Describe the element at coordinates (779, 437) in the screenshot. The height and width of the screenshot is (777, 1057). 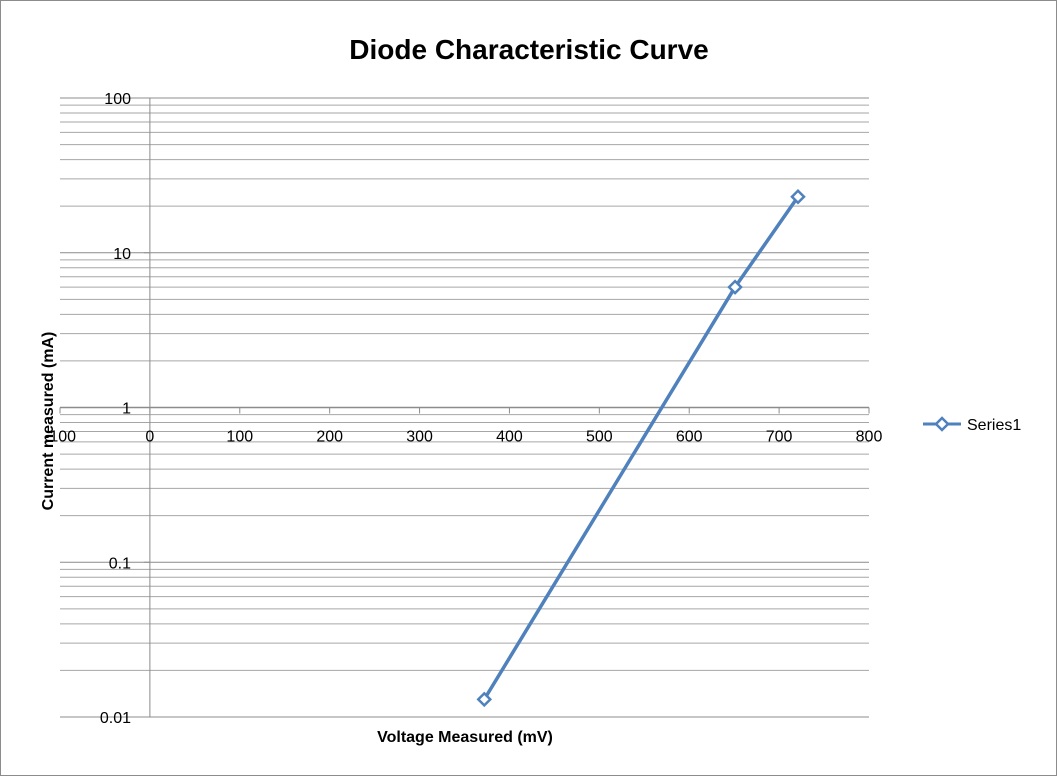
I see `x-tick-label: 700` at that location.